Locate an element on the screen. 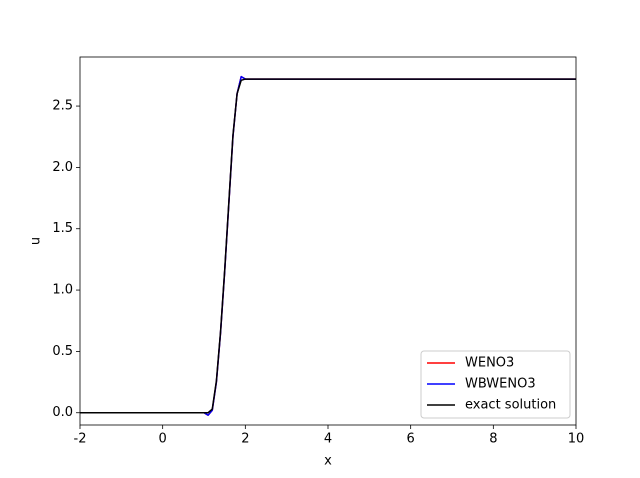 This screenshot has width=640, height=478. y-tick-label: 0.5 is located at coordinates (62, 351).